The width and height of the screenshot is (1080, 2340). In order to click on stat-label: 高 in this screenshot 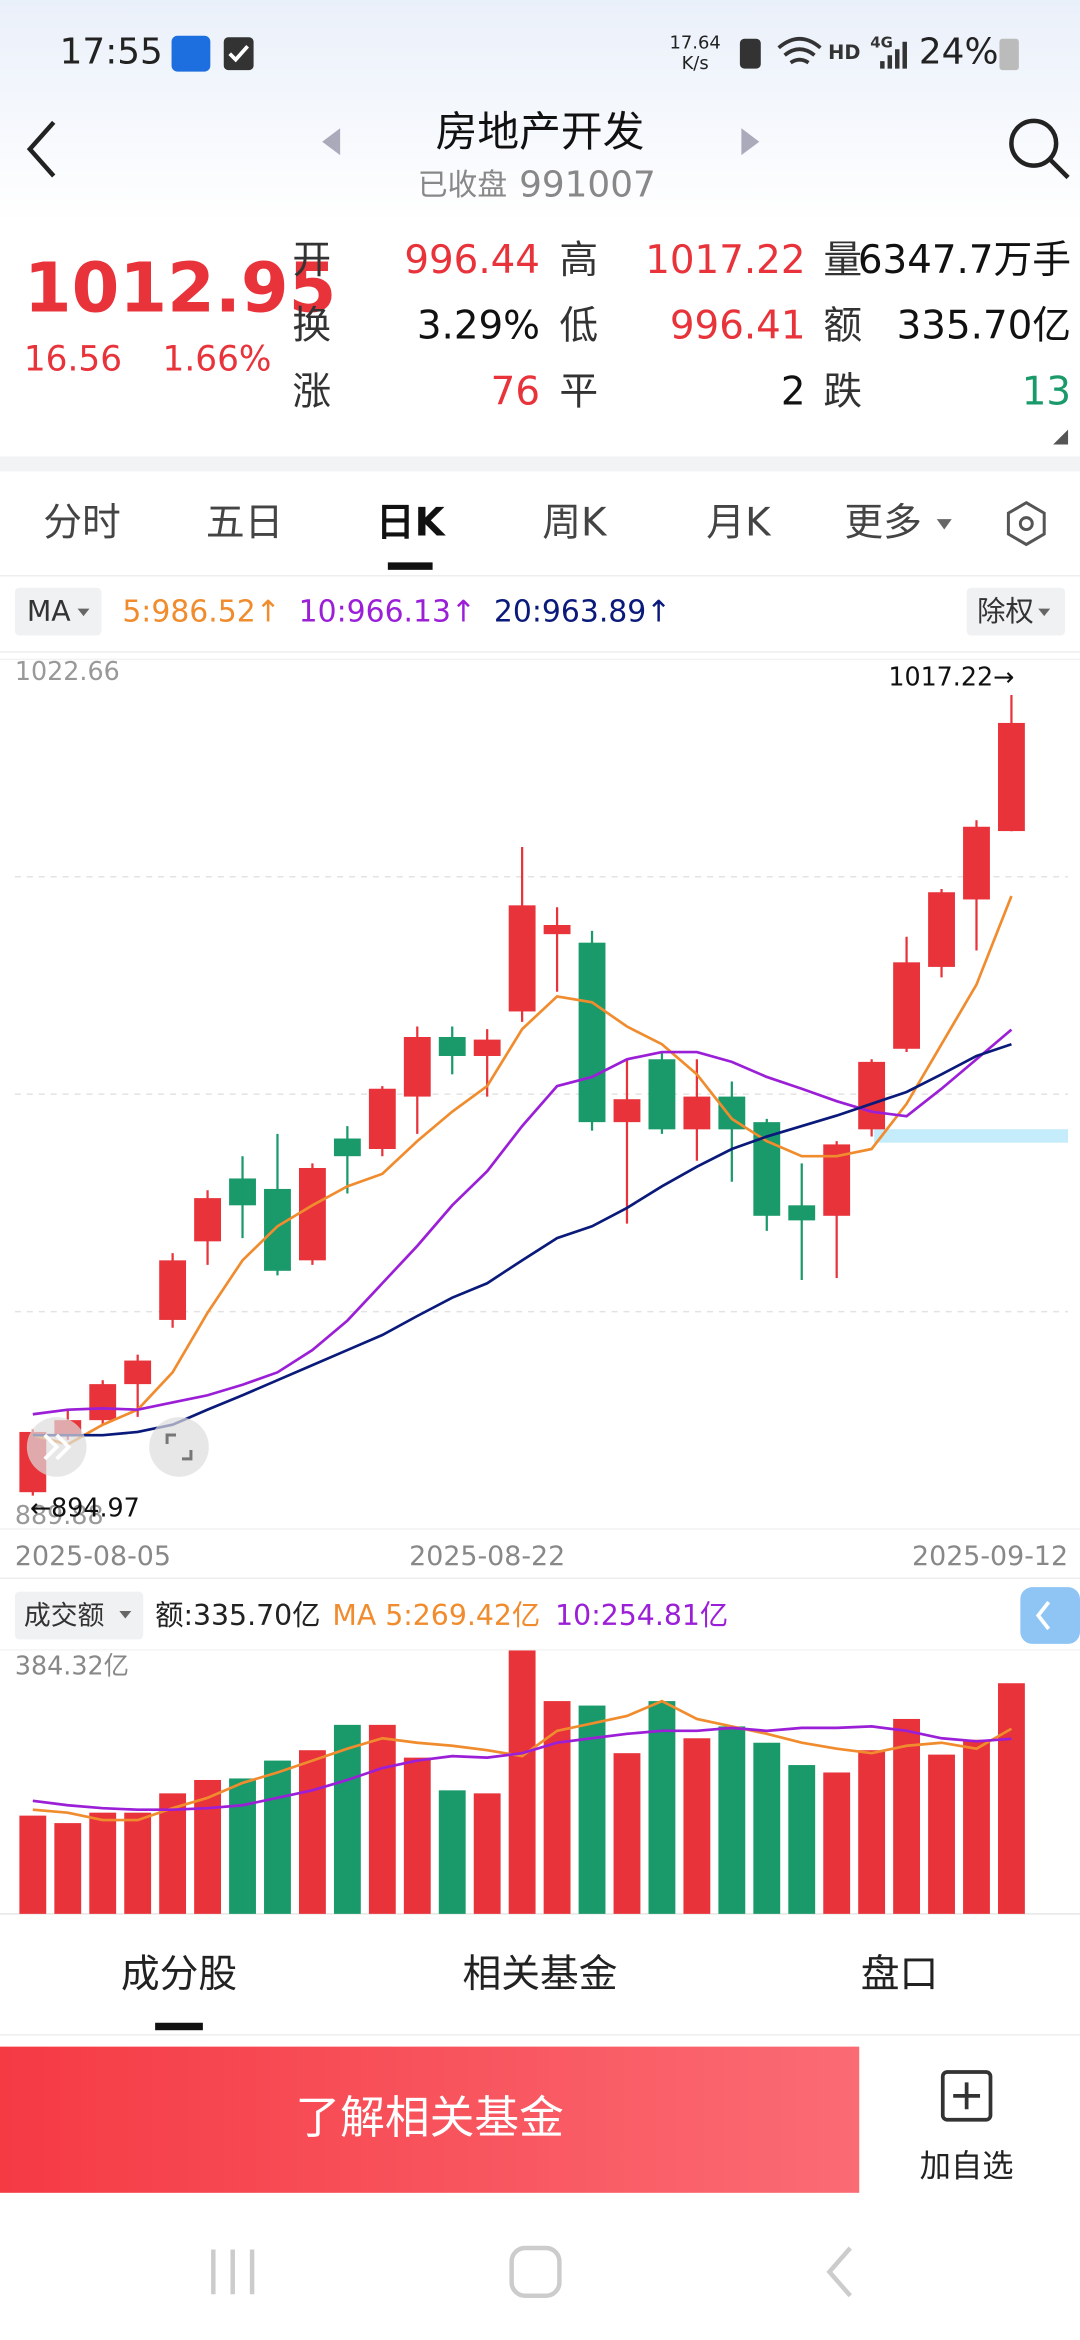, I will do `click(578, 260)`.